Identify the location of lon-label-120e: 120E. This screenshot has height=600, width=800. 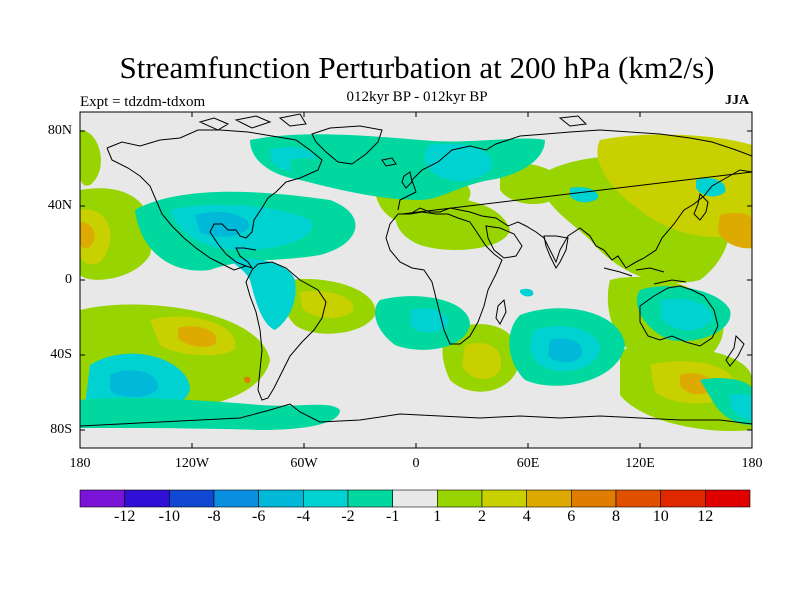
(640, 463).